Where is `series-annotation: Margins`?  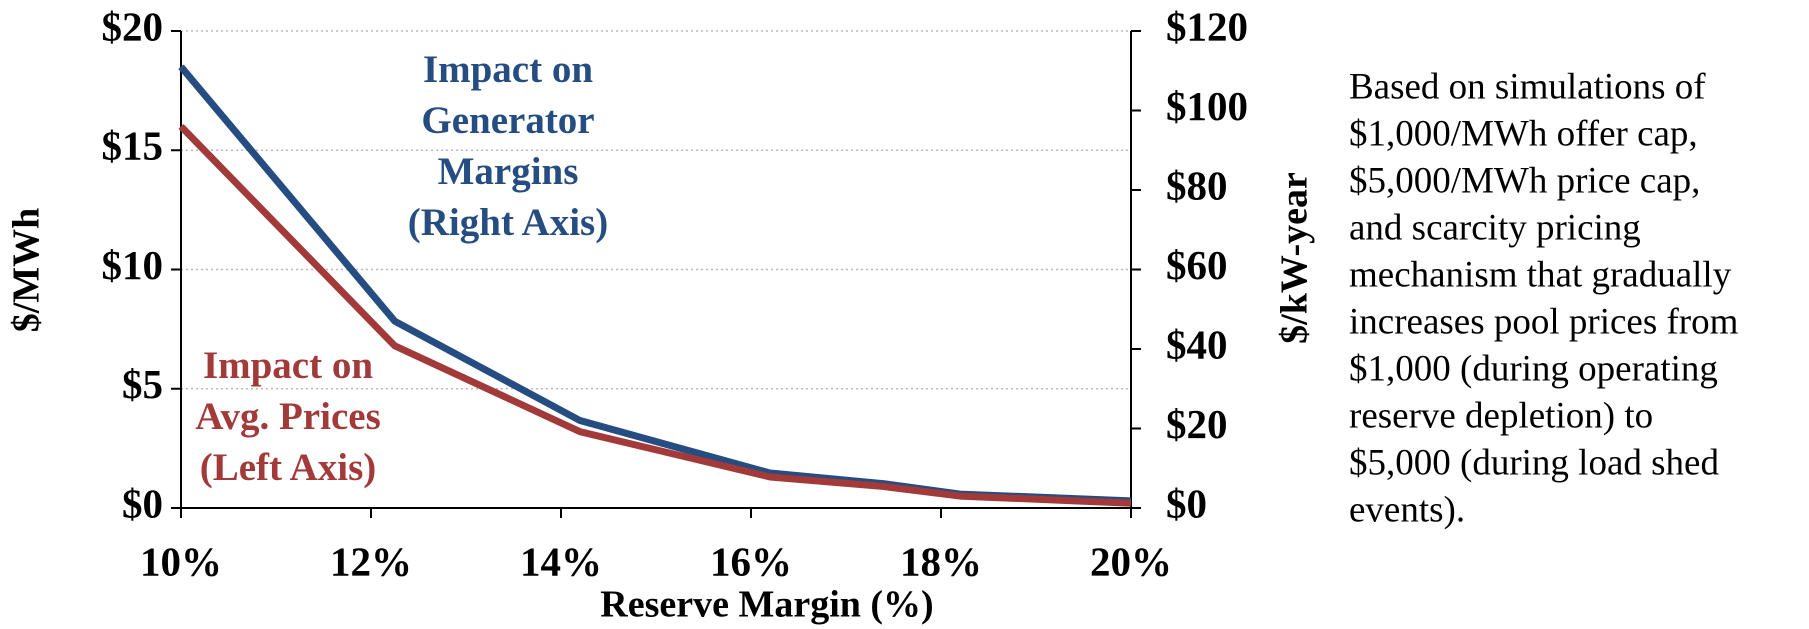 series-annotation: Margins is located at coordinates (508, 171).